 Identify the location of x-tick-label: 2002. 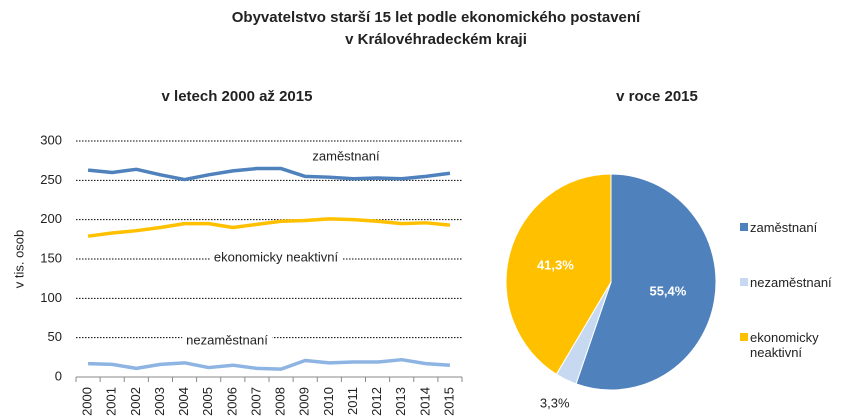
(135, 401).